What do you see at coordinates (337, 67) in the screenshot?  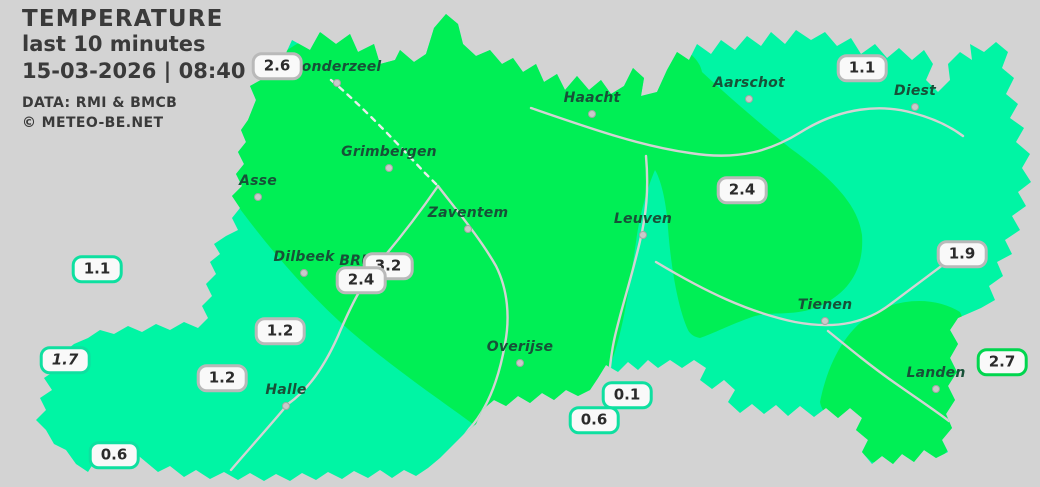 I see `city-label: Londerzeel` at bounding box center [337, 67].